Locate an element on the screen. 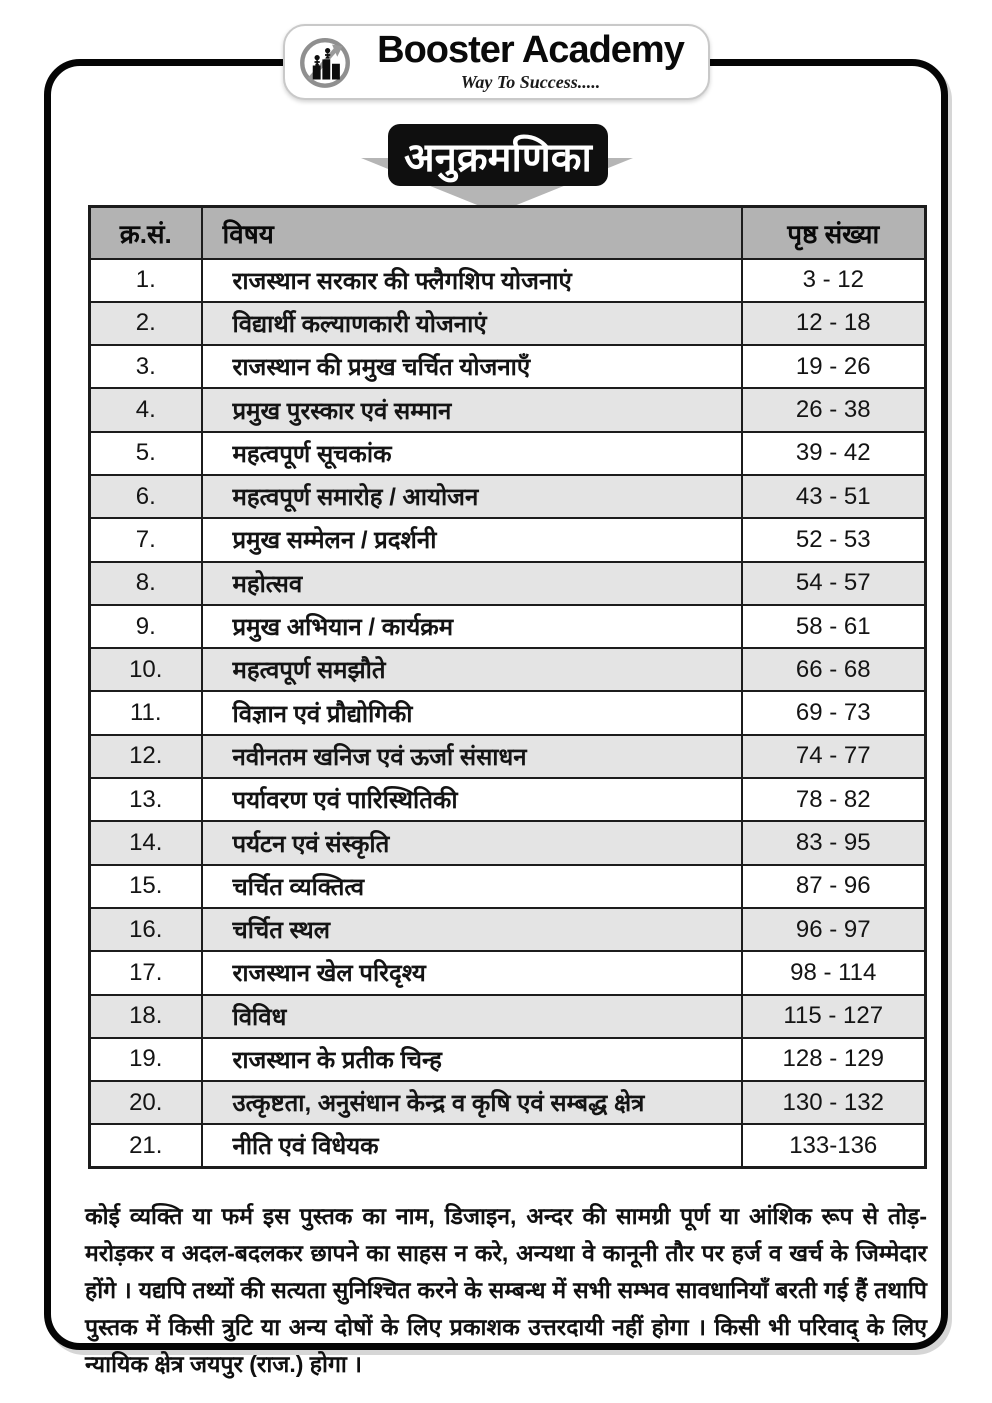 The image size is (992, 1403). column-header-serial: क्र.सं. is located at coordinates (145, 232).